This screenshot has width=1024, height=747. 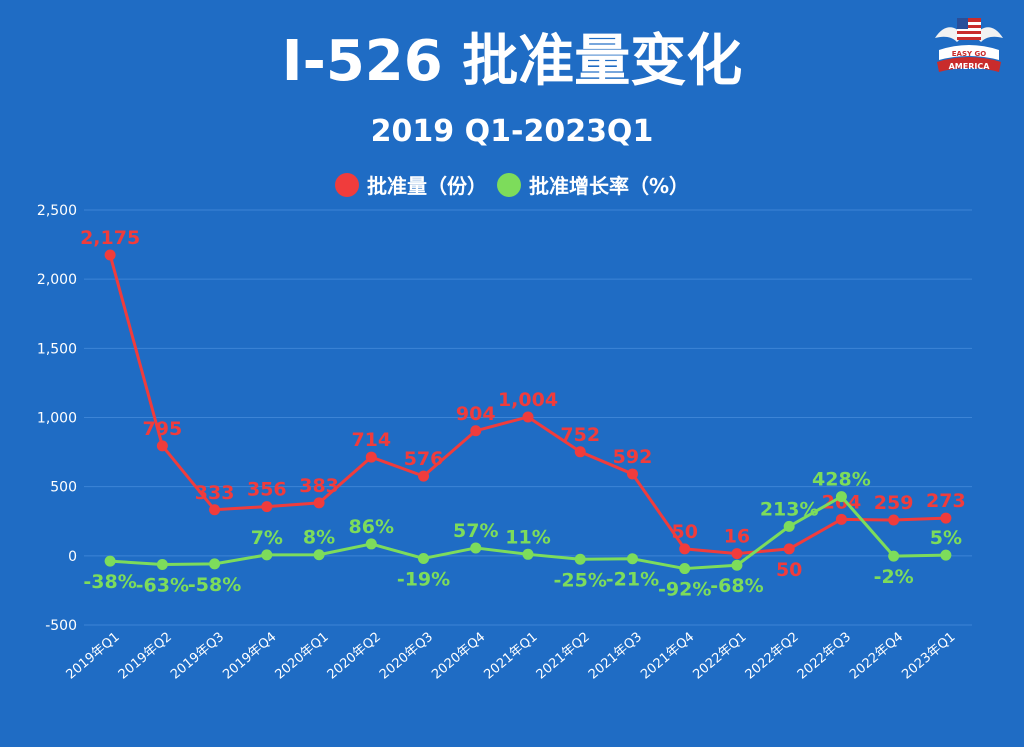 I want to click on x-tick-label: 2021年Q3, so click(x=615, y=656).